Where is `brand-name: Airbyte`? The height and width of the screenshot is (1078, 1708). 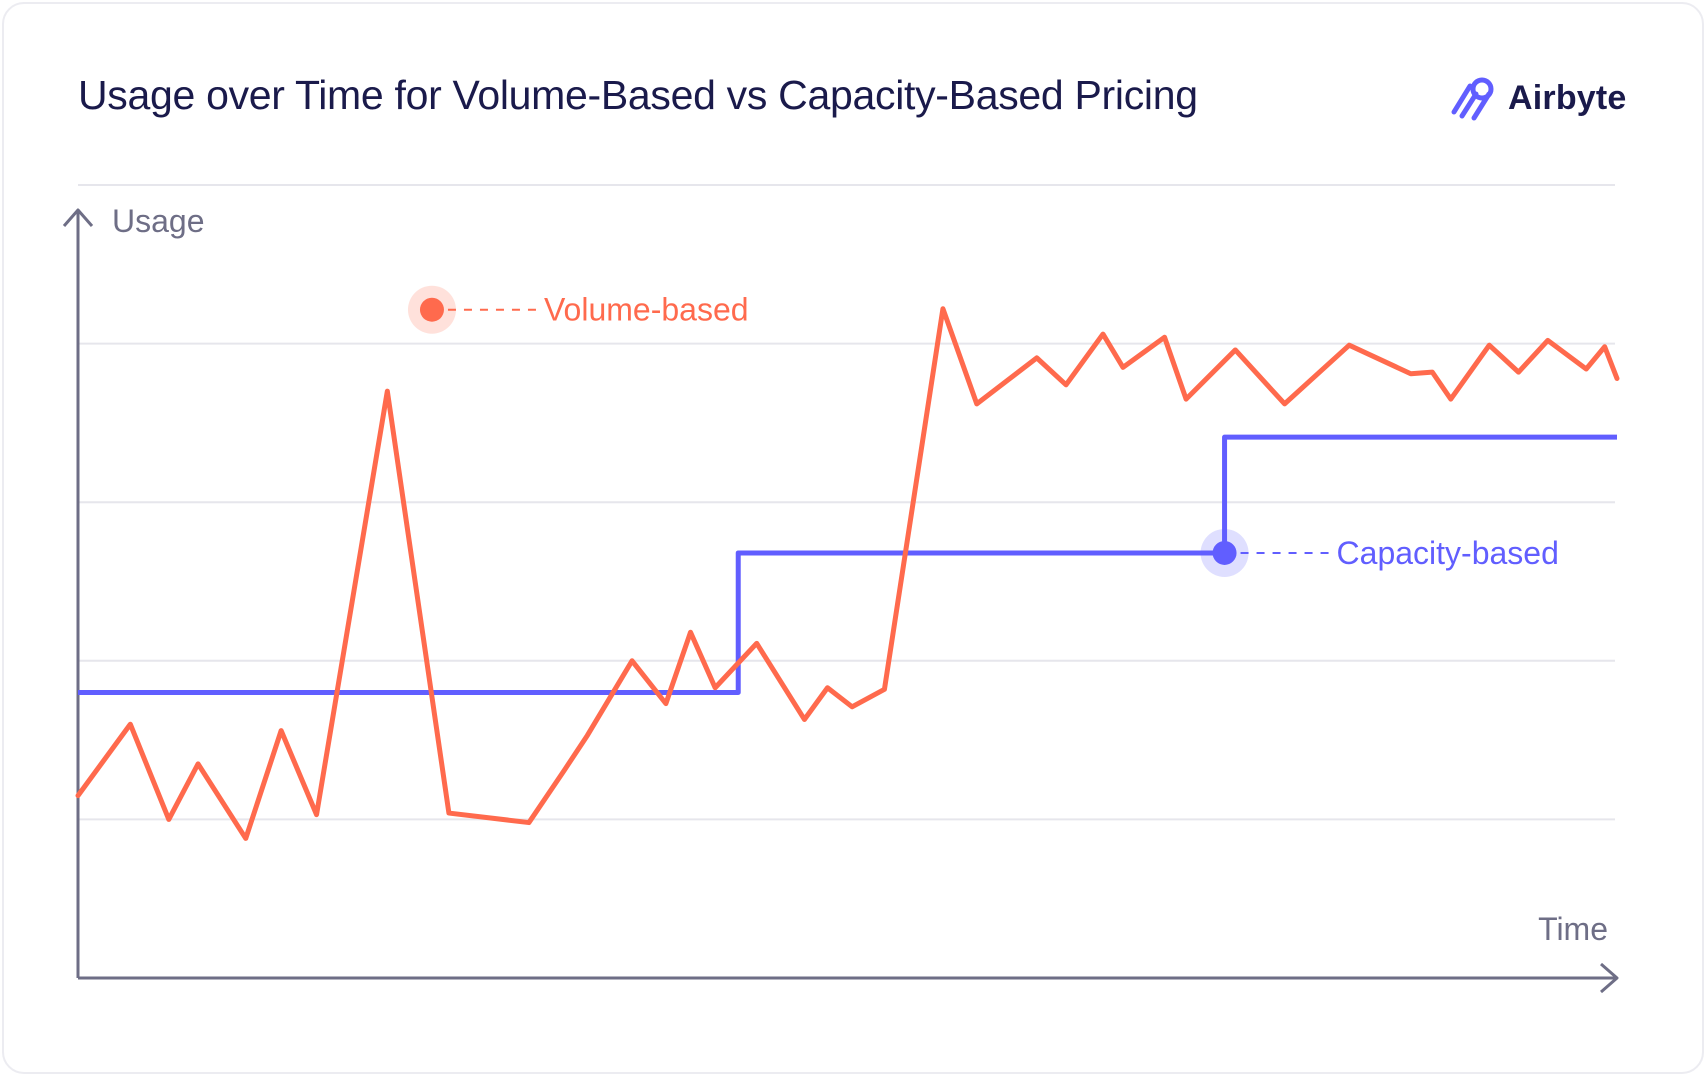
brand-name: Airbyte is located at coordinates (1567, 97).